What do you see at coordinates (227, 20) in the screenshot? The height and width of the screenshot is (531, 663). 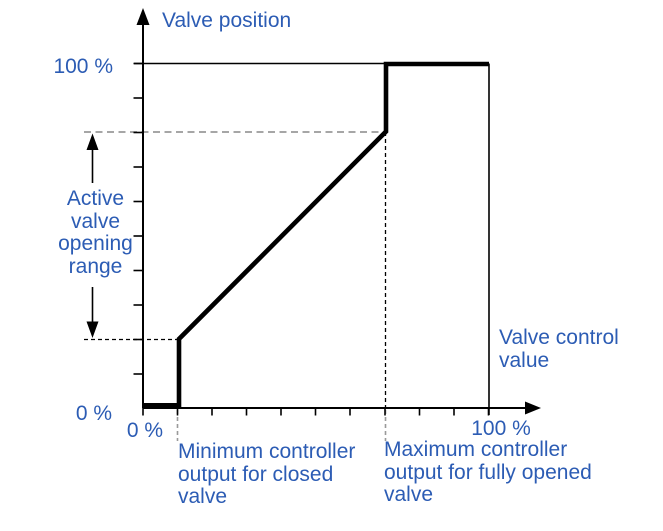 I see `y-axis-title: Valve position` at bounding box center [227, 20].